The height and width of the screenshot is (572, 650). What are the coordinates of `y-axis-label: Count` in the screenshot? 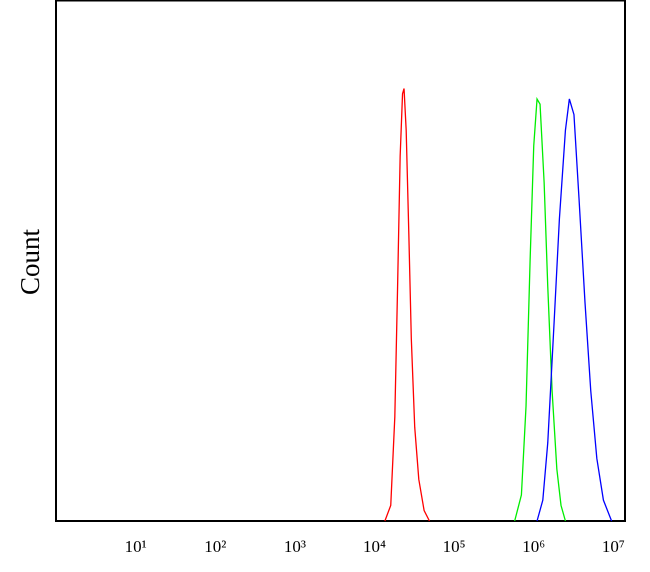 It's located at (30, 261).